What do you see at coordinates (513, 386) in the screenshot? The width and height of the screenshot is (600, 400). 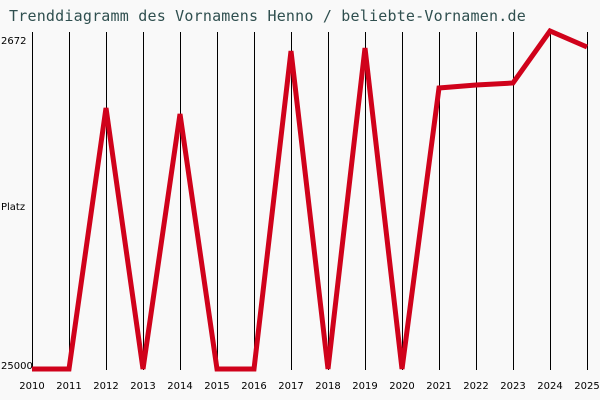 I see `x-axis-label: 2023` at bounding box center [513, 386].